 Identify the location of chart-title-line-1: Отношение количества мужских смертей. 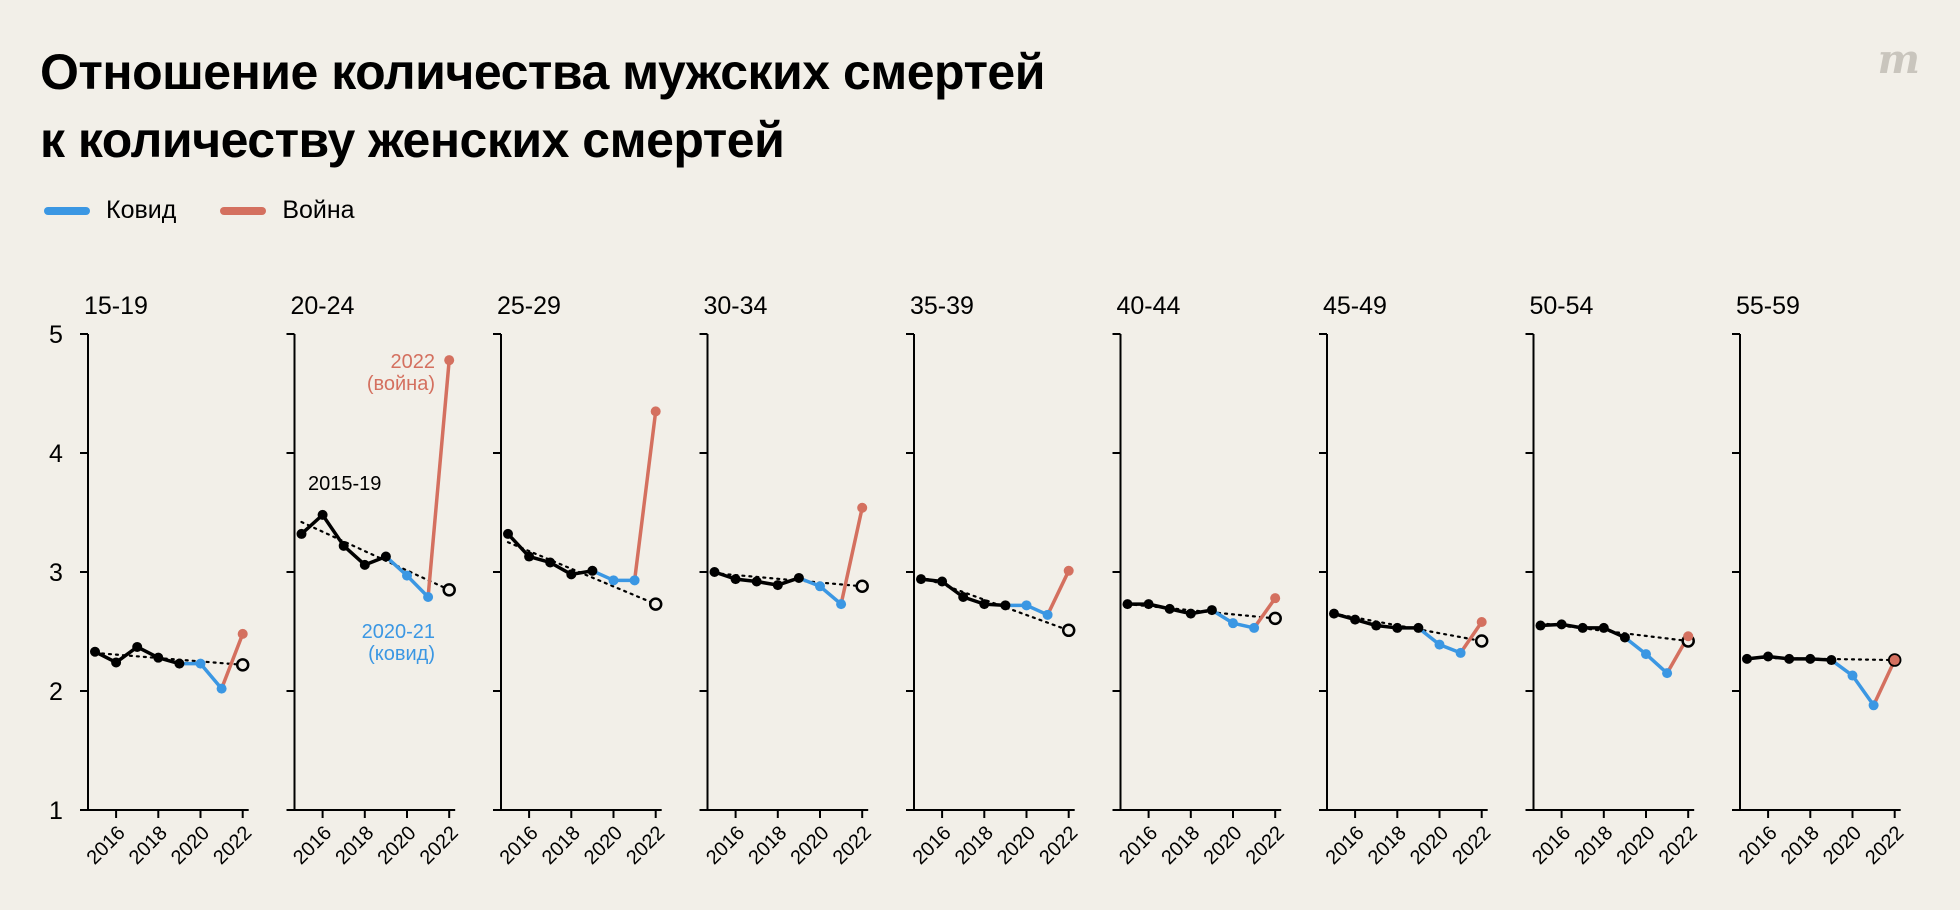
(542, 72).